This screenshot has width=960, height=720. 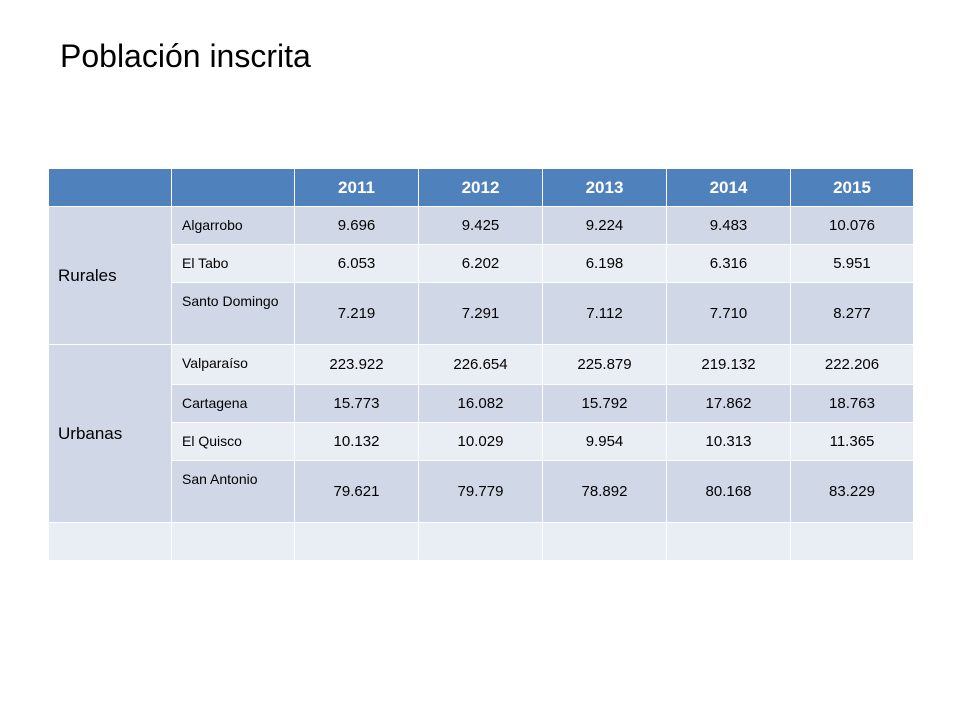 I want to click on table-cell: 6.198, so click(x=604, y=263).